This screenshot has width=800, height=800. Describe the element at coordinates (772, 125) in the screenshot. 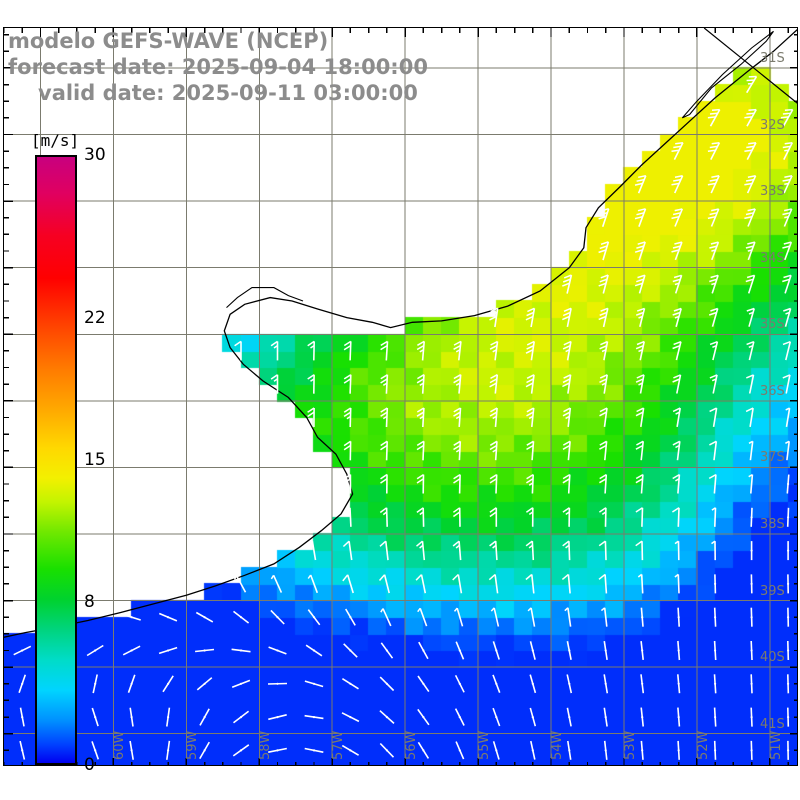

I see `lat-label-32S: 32S` at that location.